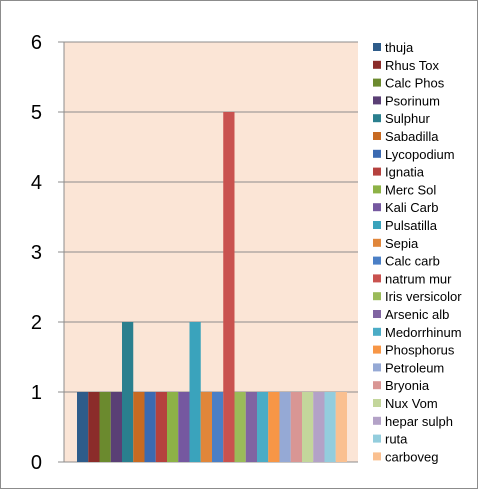 The height and width of the screenshot is (489, 478). What do you see at coordinates (128, 392) in the screenshot?
I see `bar-sulphur` at bounding box center [128, 392].